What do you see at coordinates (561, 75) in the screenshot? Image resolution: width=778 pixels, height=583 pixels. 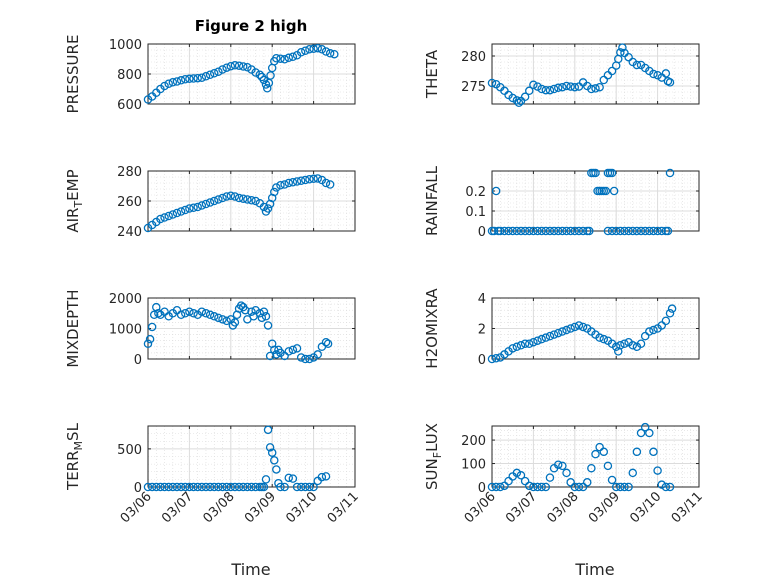 I see `subplot-2: 275 280 THETA` at bounding box center [561, 75].